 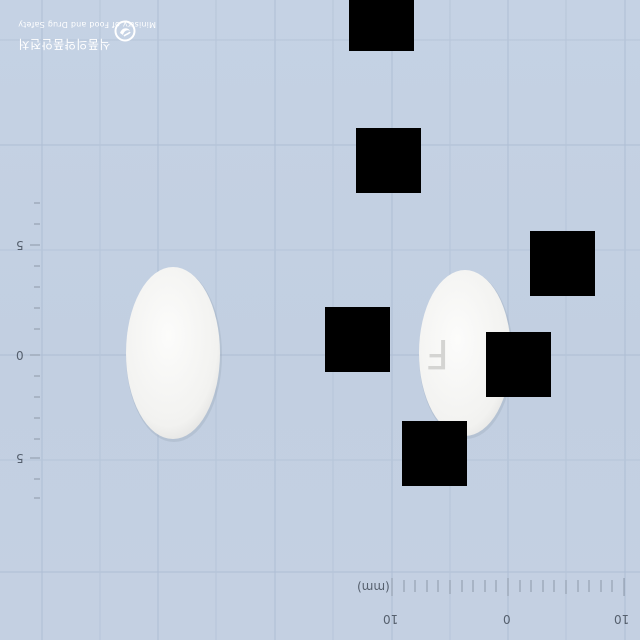 What do you see at coordinates (390, 619) in the screenshot?
I see `bottom-ruler-label-left: 10` at bounding box center [390, 619].